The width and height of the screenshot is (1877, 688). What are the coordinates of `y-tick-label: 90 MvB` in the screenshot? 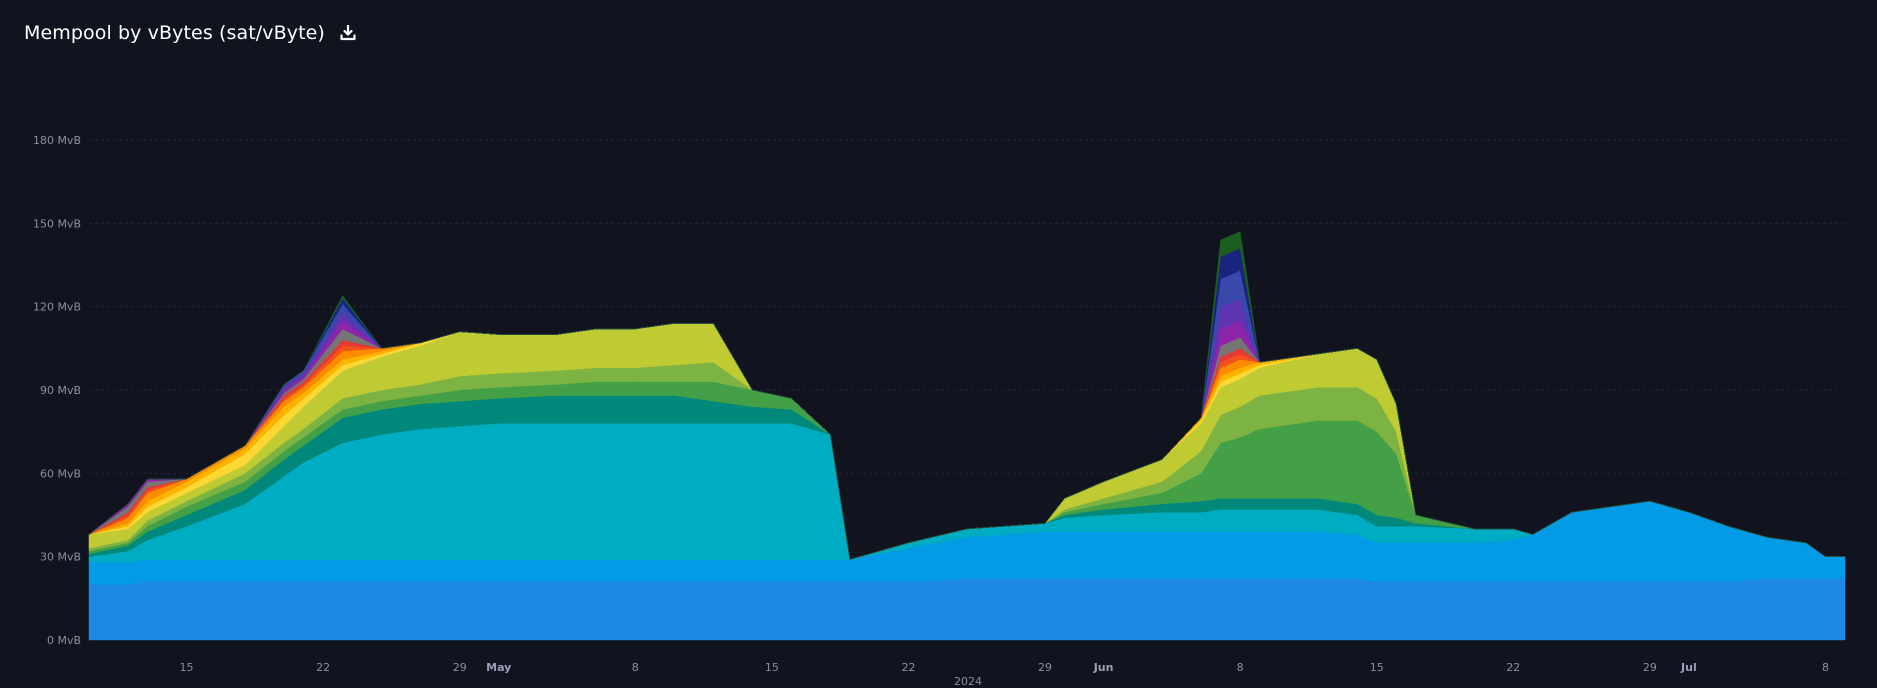 It's located at (60, 390).